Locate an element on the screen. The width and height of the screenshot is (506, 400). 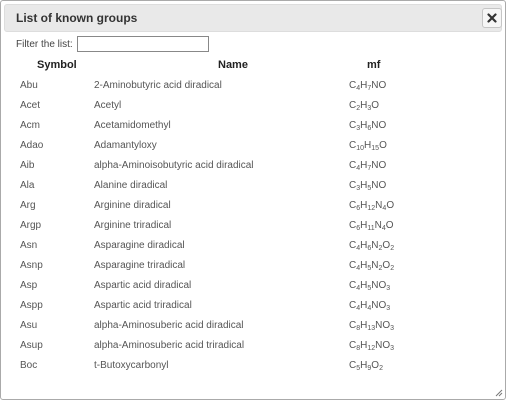
cell-name: Adamantyloxy is located at coordinates (125, 145).